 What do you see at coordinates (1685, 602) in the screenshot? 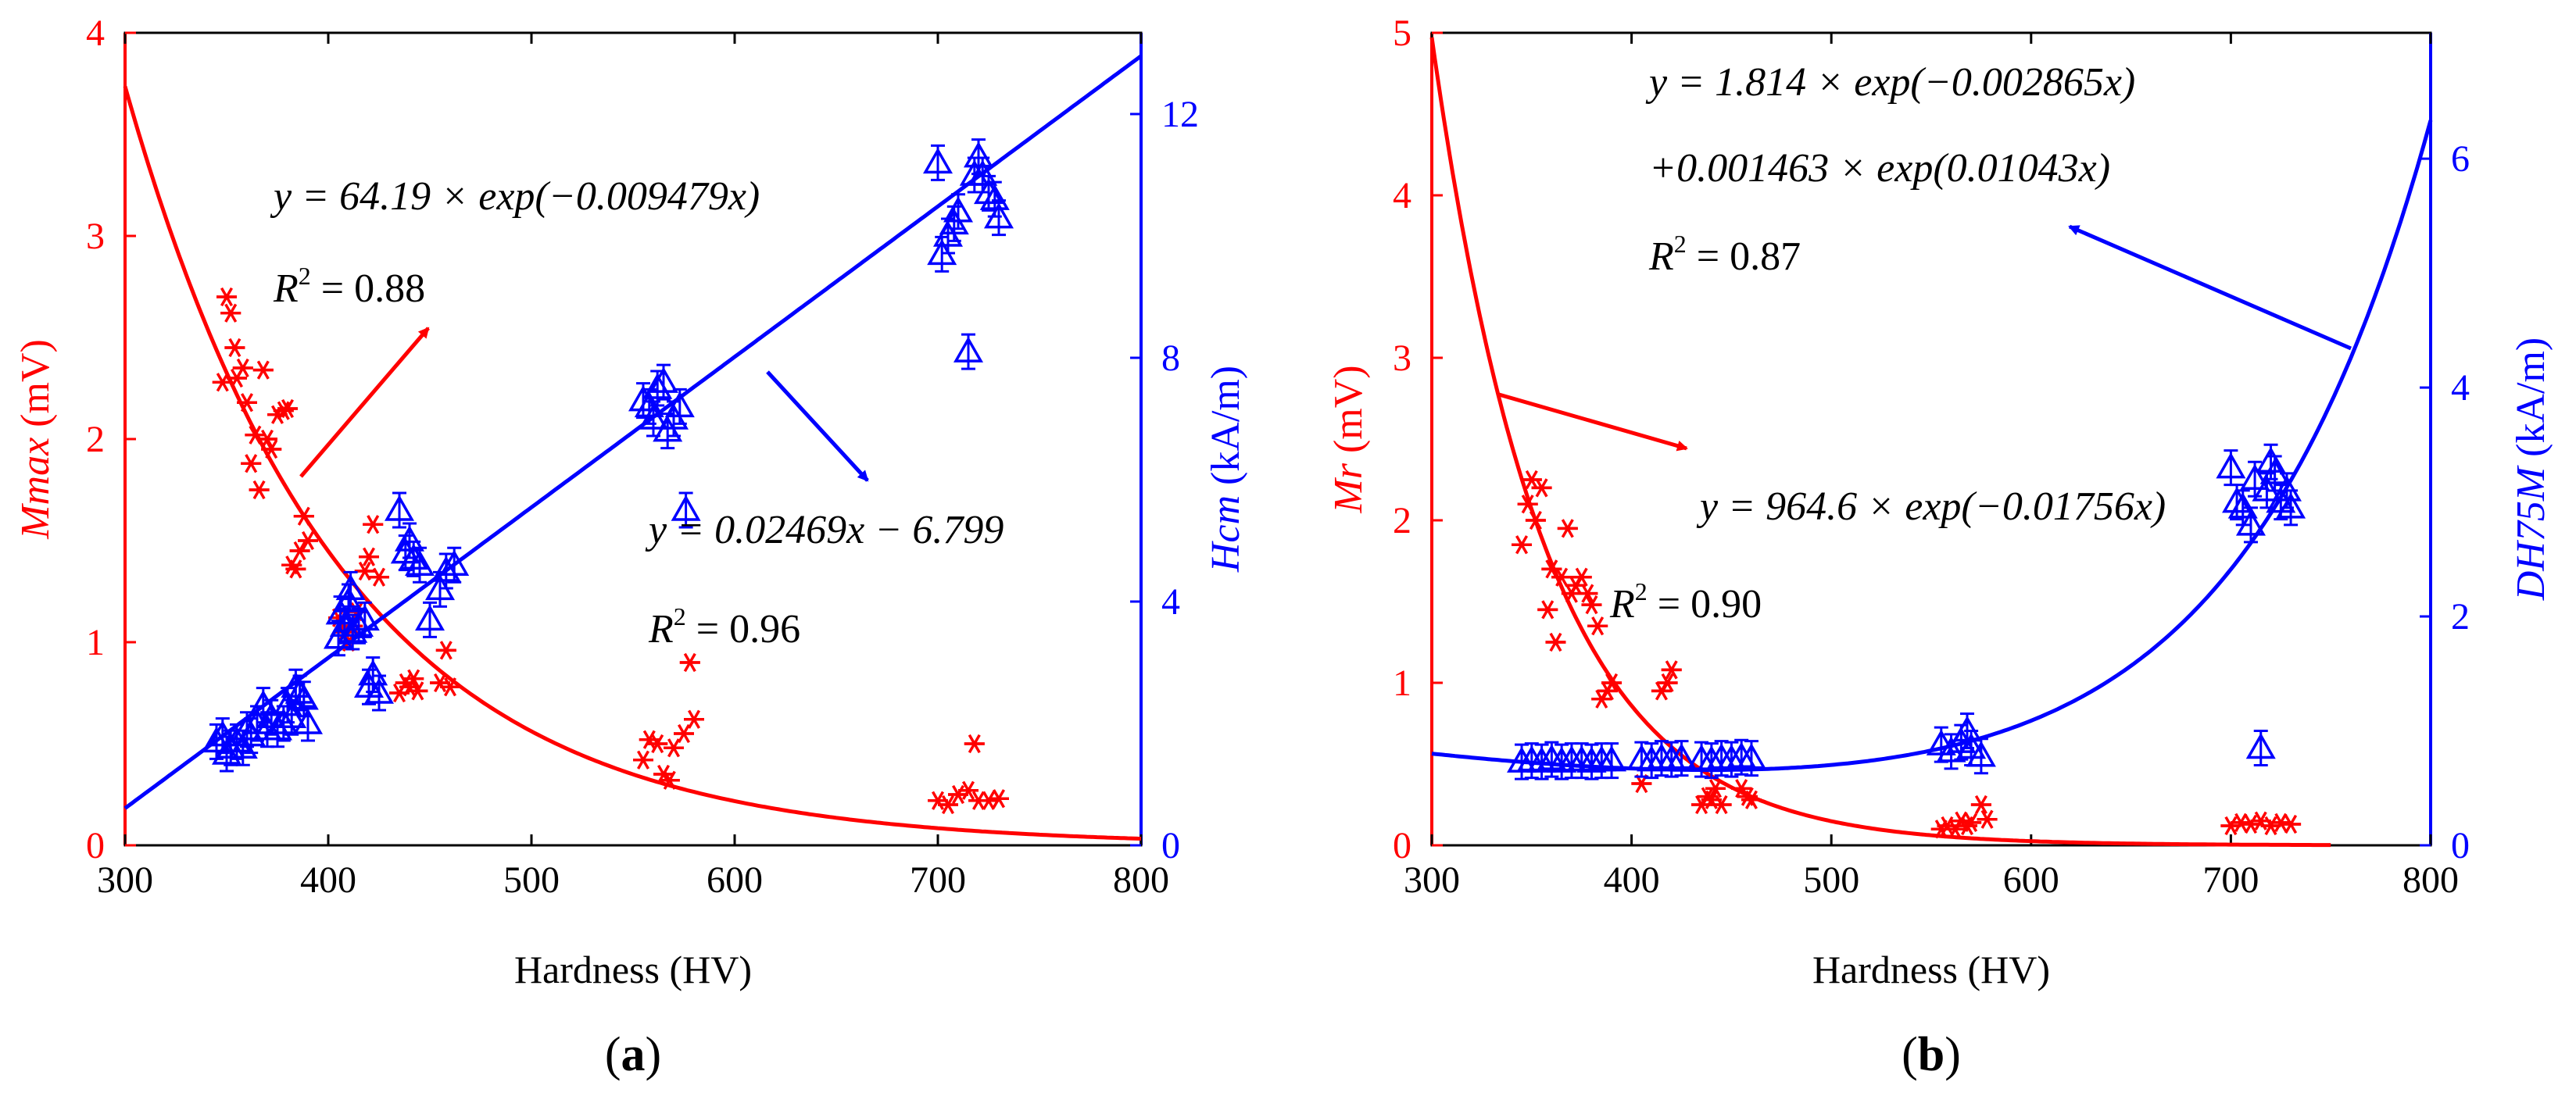
I see `fit-r2-red-b: R2 = 0.90` at bounding box center [1685, 602].